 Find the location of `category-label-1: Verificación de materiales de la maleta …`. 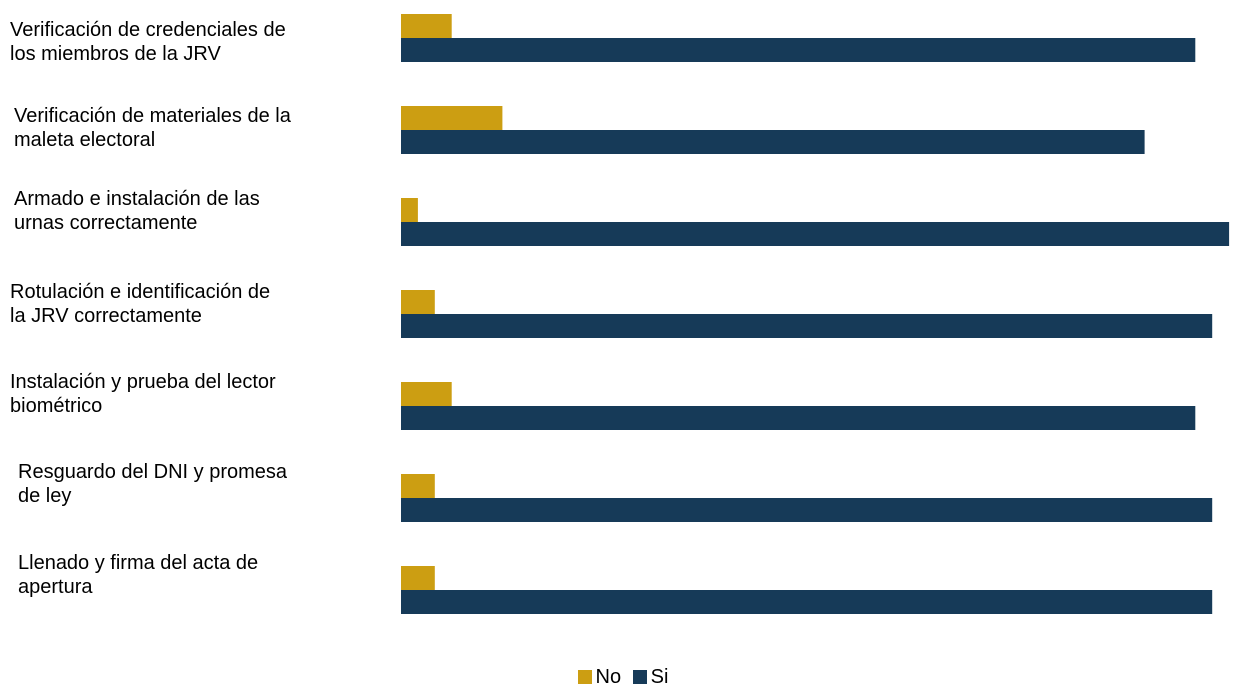

category-label-1: Verificación de materiales de la maleta … is located at coordinates (152, 128).